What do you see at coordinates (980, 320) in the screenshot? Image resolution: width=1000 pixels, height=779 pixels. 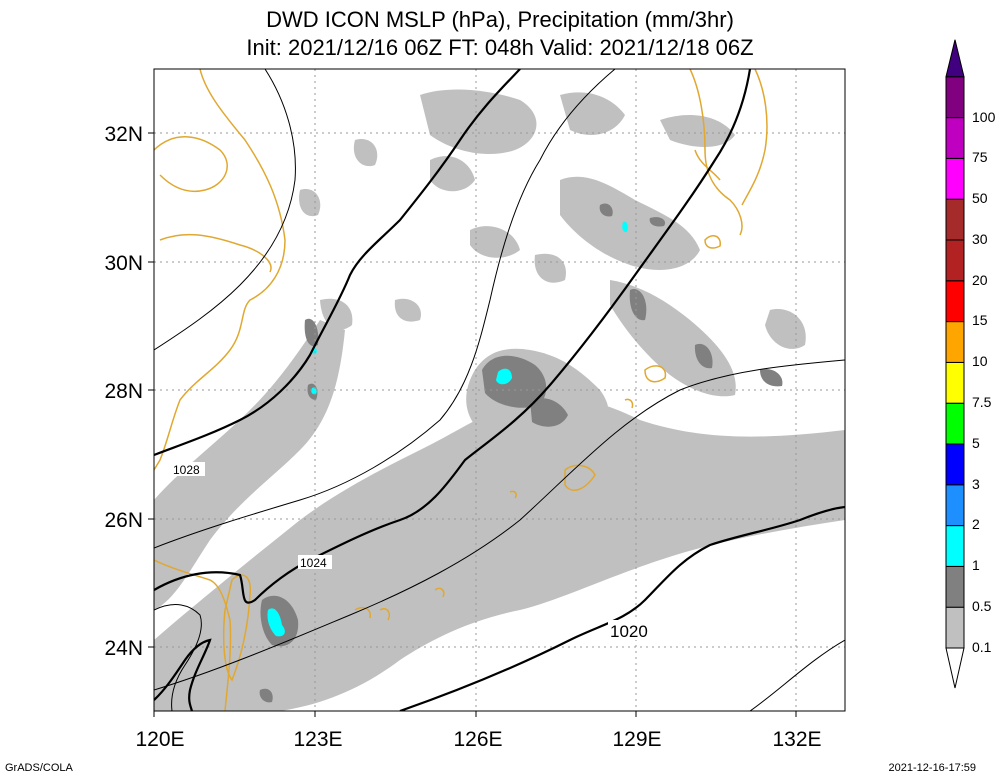 I see `legend-label: 15` at bounding box center [980, 320].